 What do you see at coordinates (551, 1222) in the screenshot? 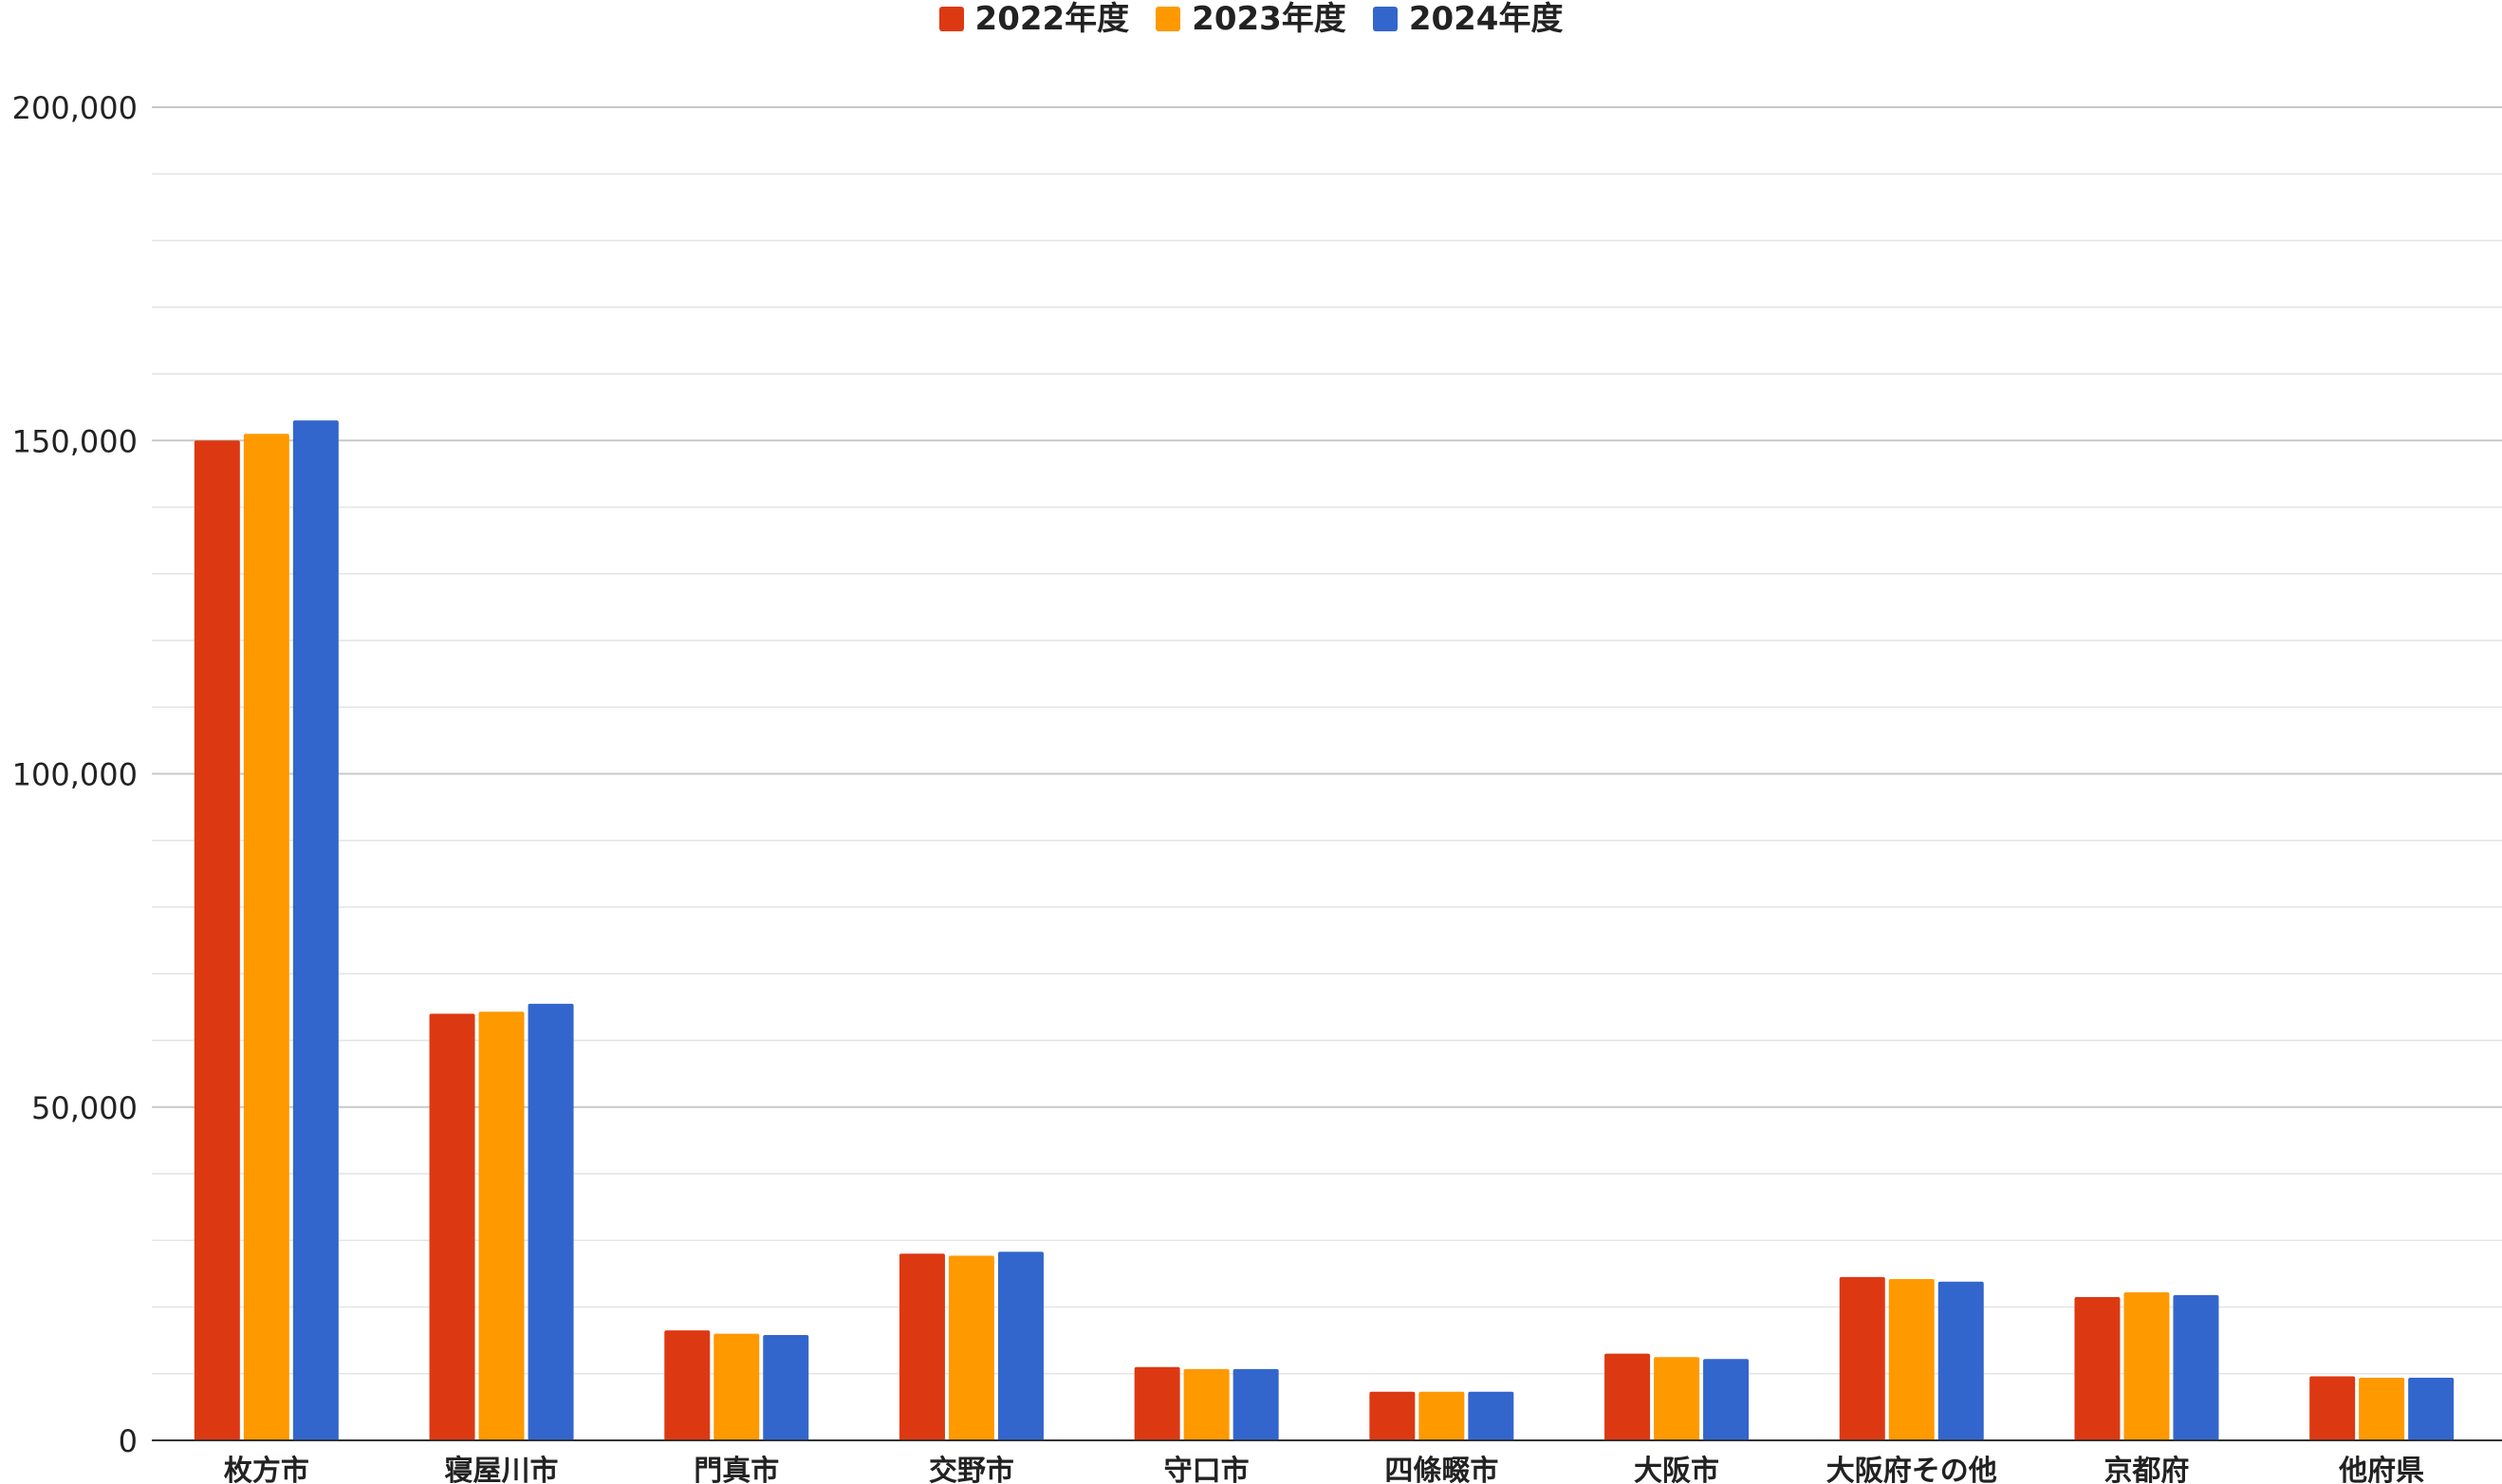
I see `bar-2024年度-寝屋川市` at bounding box center [551, 1222].